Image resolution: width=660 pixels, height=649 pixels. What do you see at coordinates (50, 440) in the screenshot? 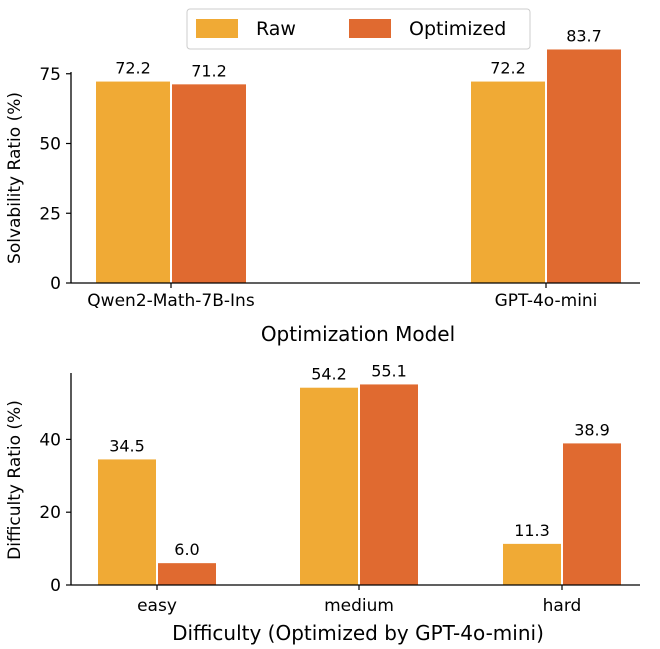
I see `bottom-y-tick-label: 40` at bounding box center [50, 440].